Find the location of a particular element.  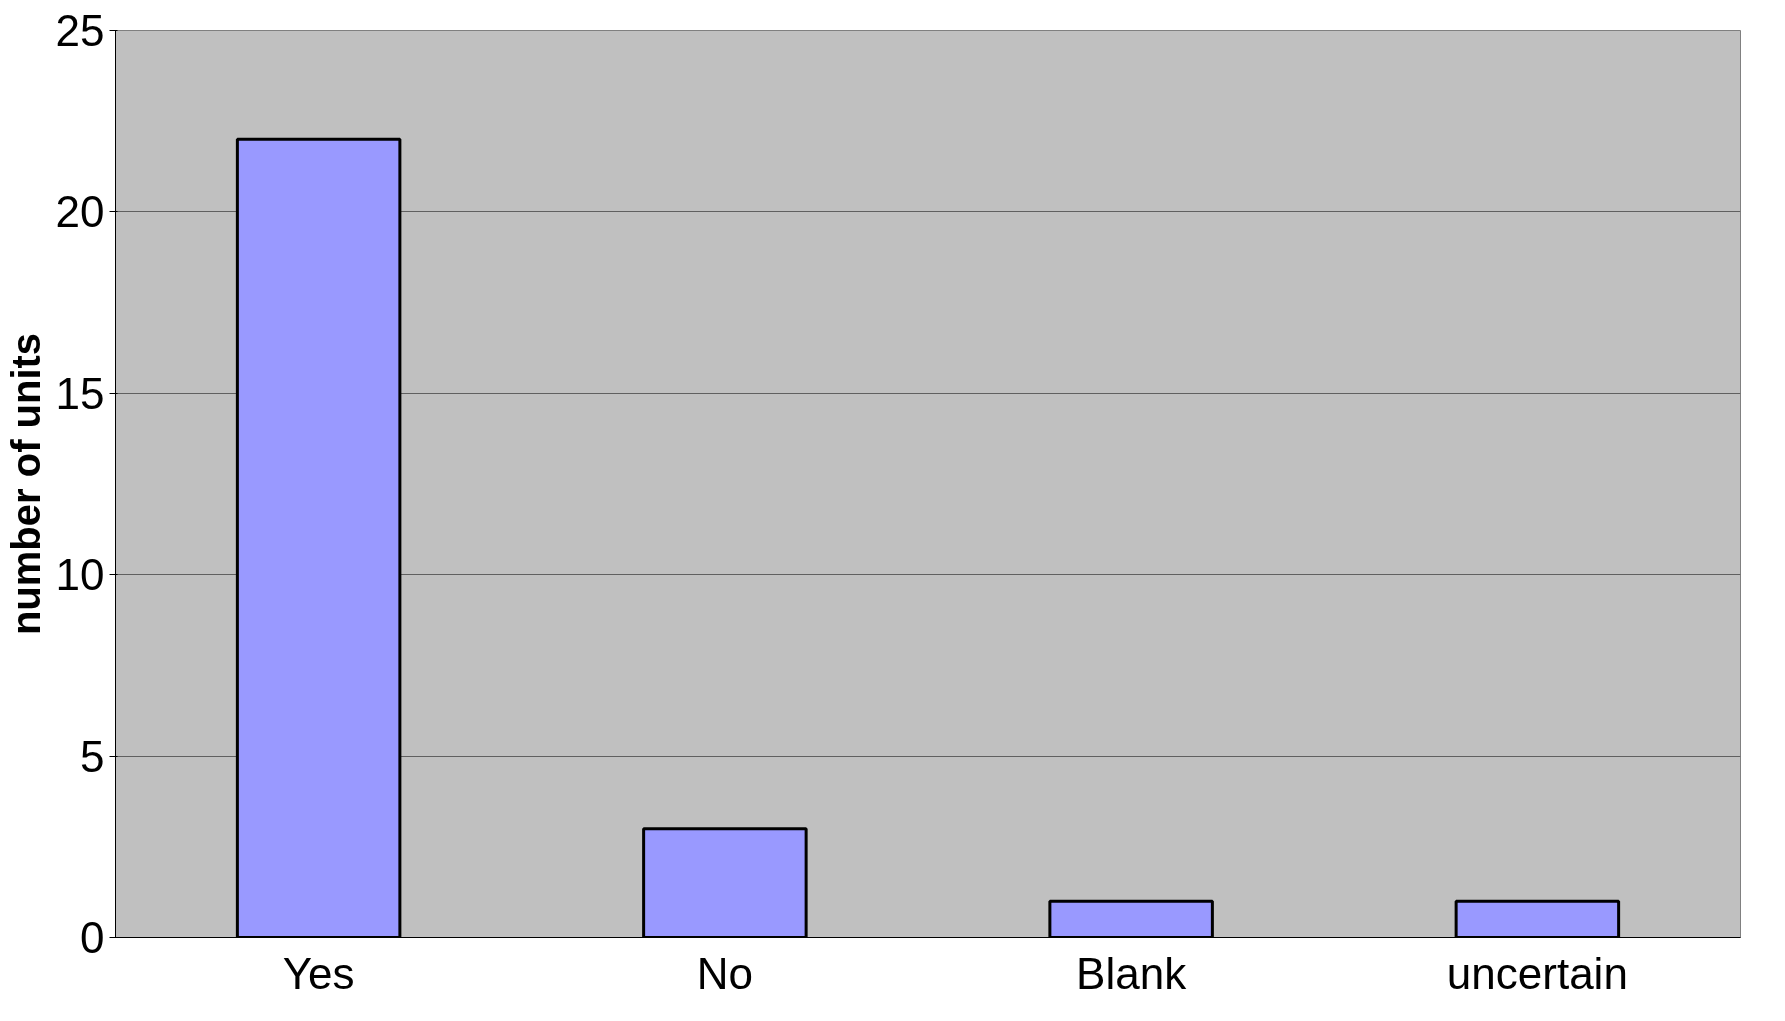

x-tick-label: No is located at coordinates (724, 973).